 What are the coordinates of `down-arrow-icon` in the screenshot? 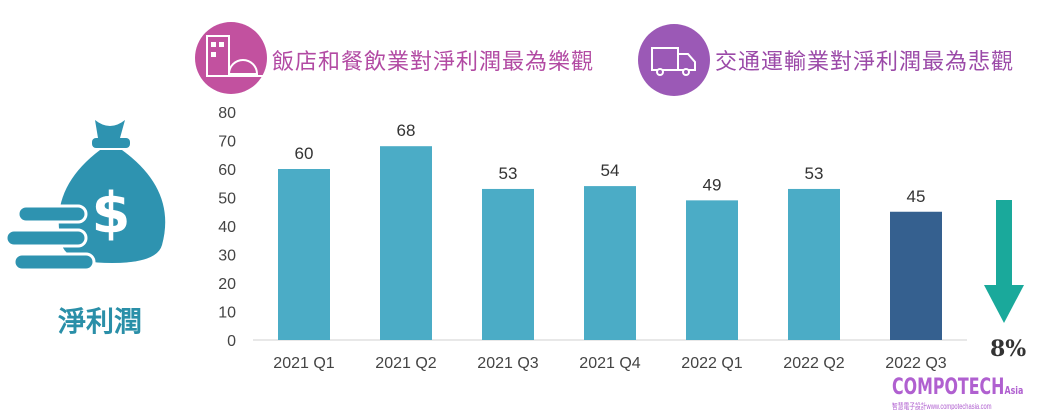 It's located at (1004, 261).